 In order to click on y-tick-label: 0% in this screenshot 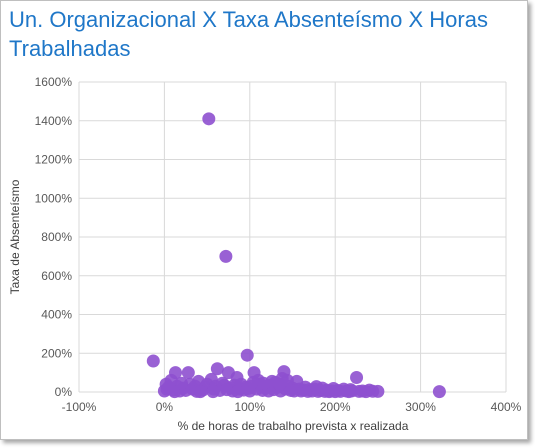, I will do `click(64, 392)`.